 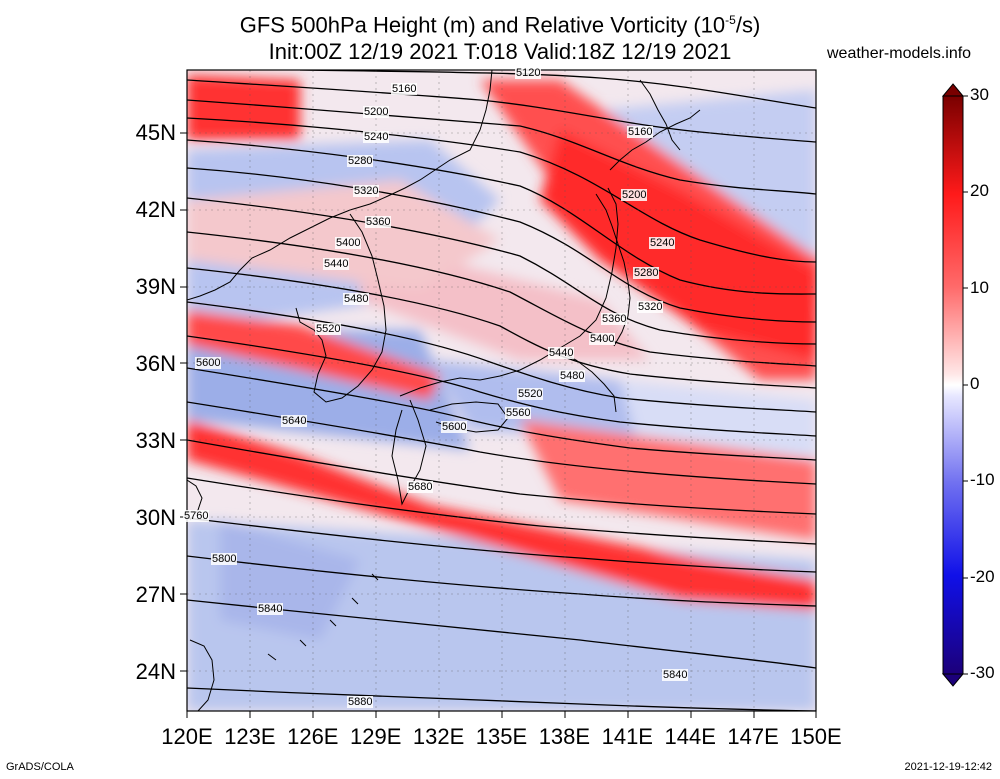 What do you see at coordinates (982, 576) in the screenshot?
I see `colorbar-label: -20` at bounding box center [982, 576].